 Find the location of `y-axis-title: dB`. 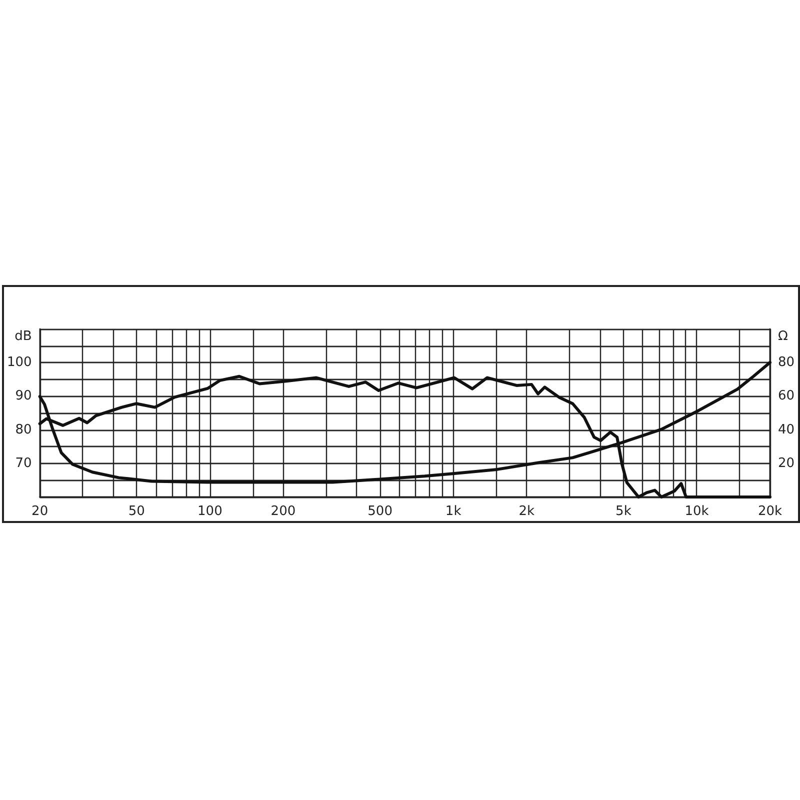

y-axis-title: dB is located at coordinates (23, 336).